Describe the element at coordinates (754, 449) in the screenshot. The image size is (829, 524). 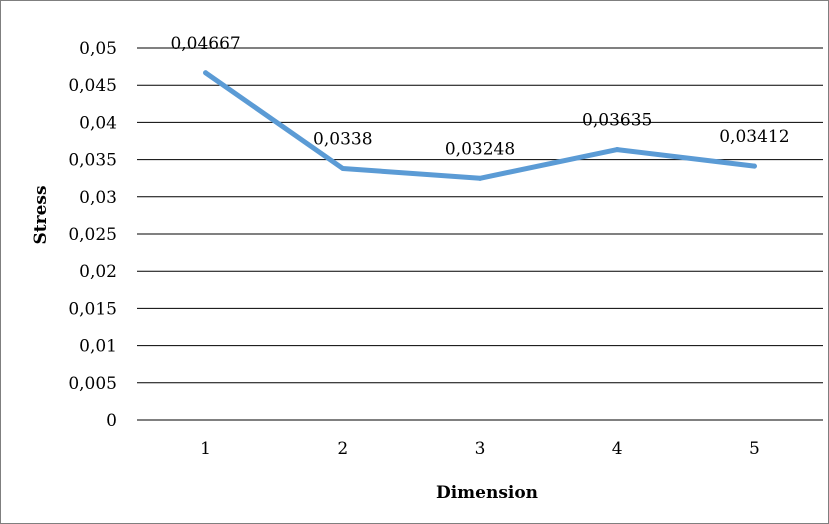
I see `x-tick-label: 5` at that location.